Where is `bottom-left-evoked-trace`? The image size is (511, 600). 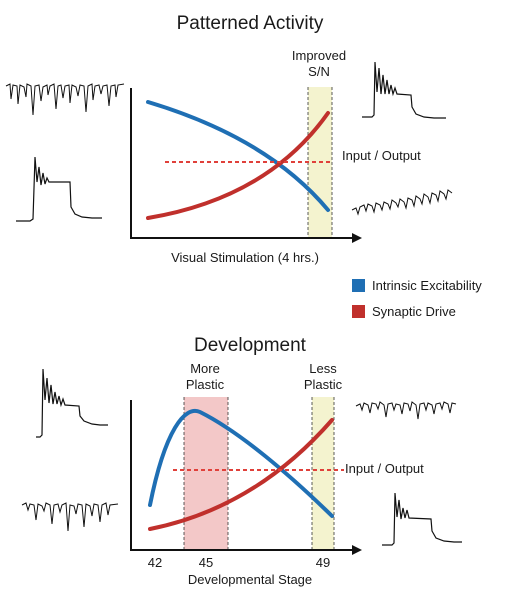 bottom-left-evoked-trace is located at coordinates (72, 403).